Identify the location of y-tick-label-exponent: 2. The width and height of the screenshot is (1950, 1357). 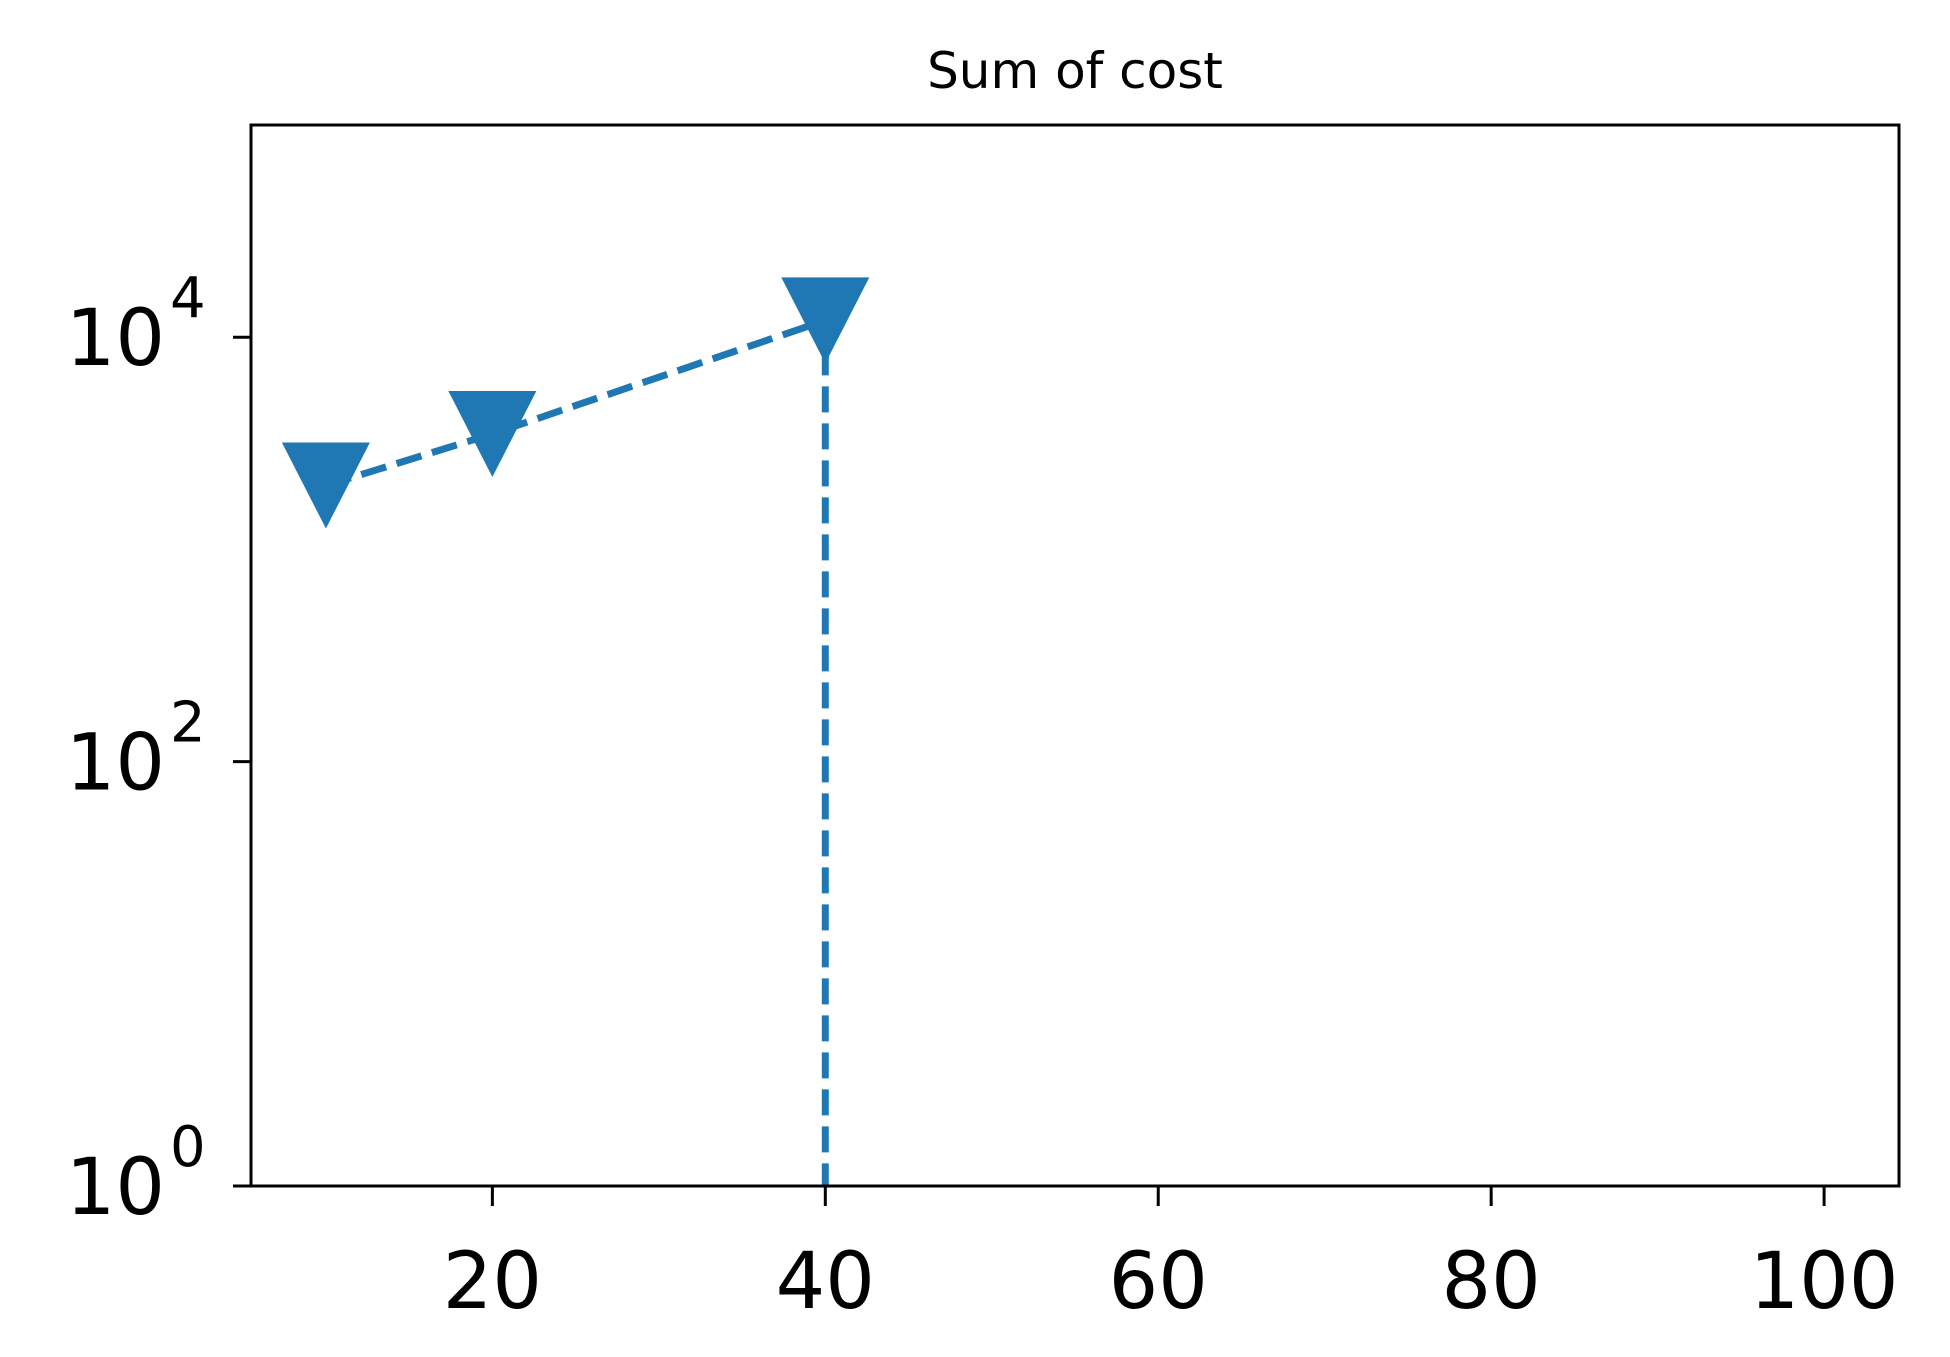
(188, 723).